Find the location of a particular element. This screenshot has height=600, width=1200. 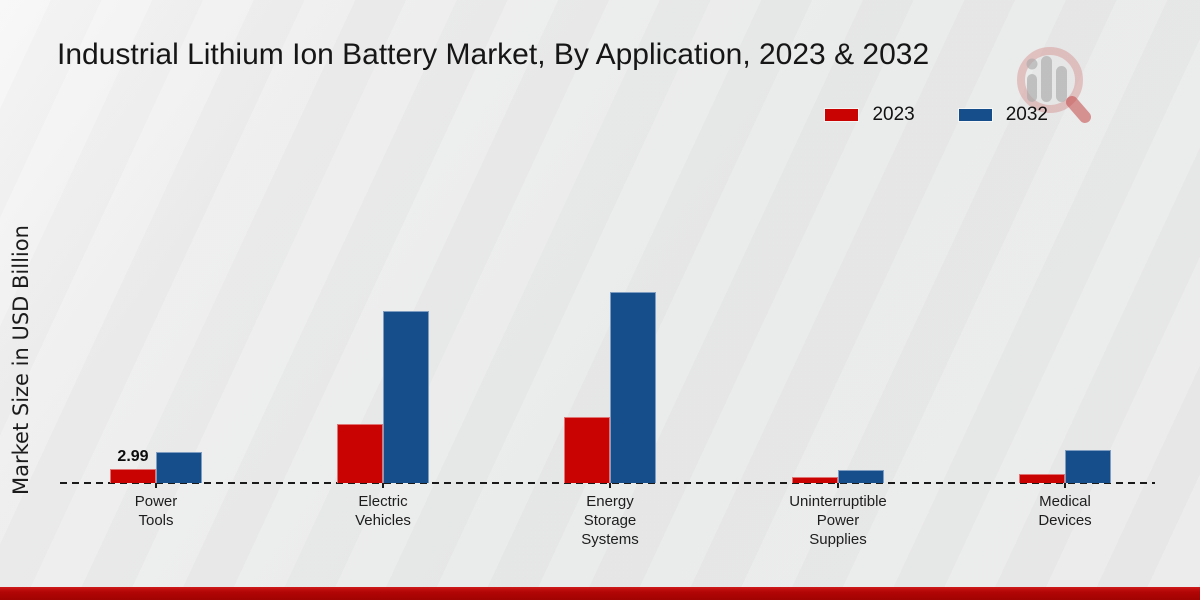

legend: 2023 2032 is located at coordinates (936, 115).